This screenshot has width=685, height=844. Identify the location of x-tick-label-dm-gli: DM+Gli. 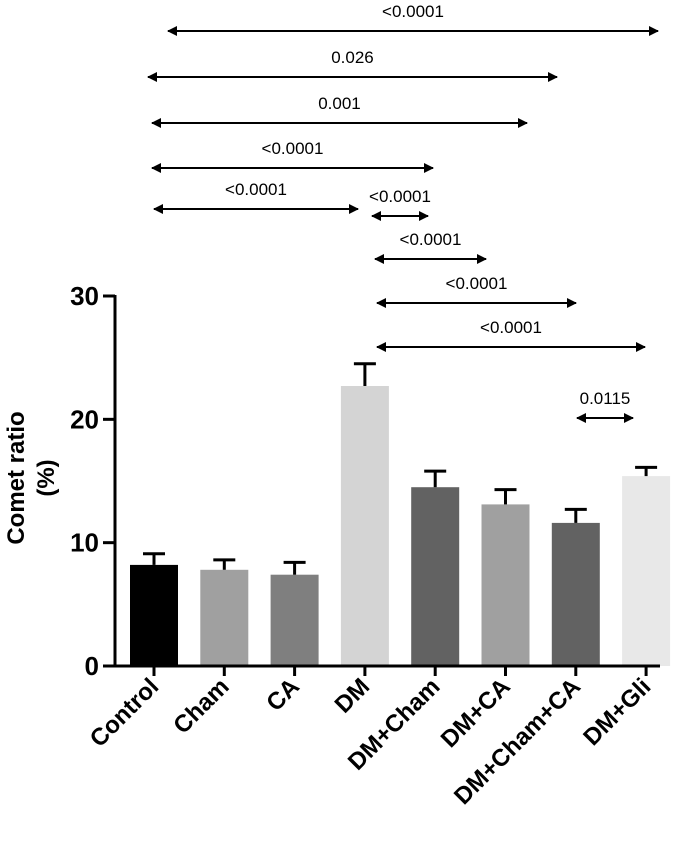
(617, 712).